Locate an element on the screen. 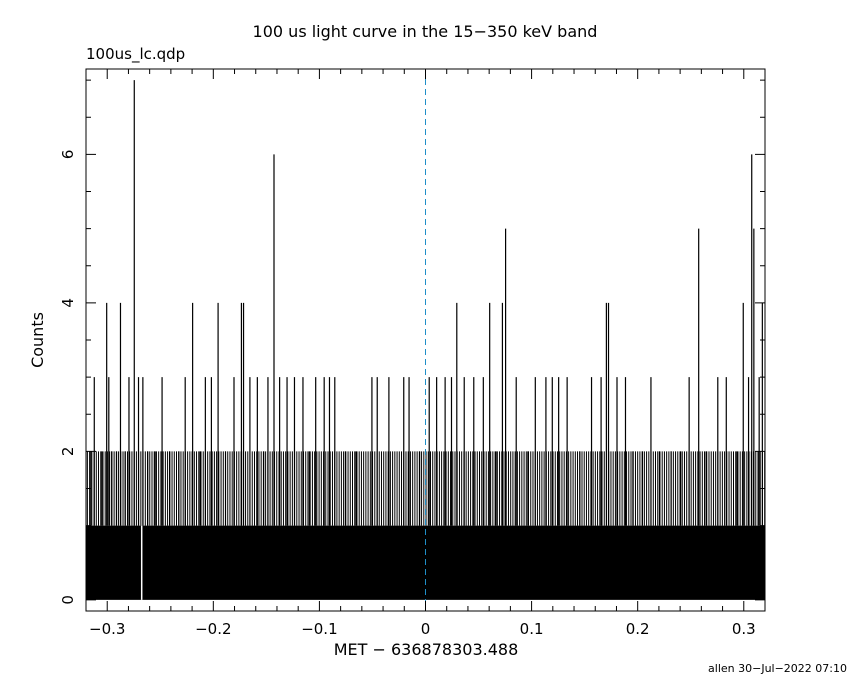 The image size is (850, 680). x-axis-label: MET − 636878303.488 is located at coordinates (426, 649).